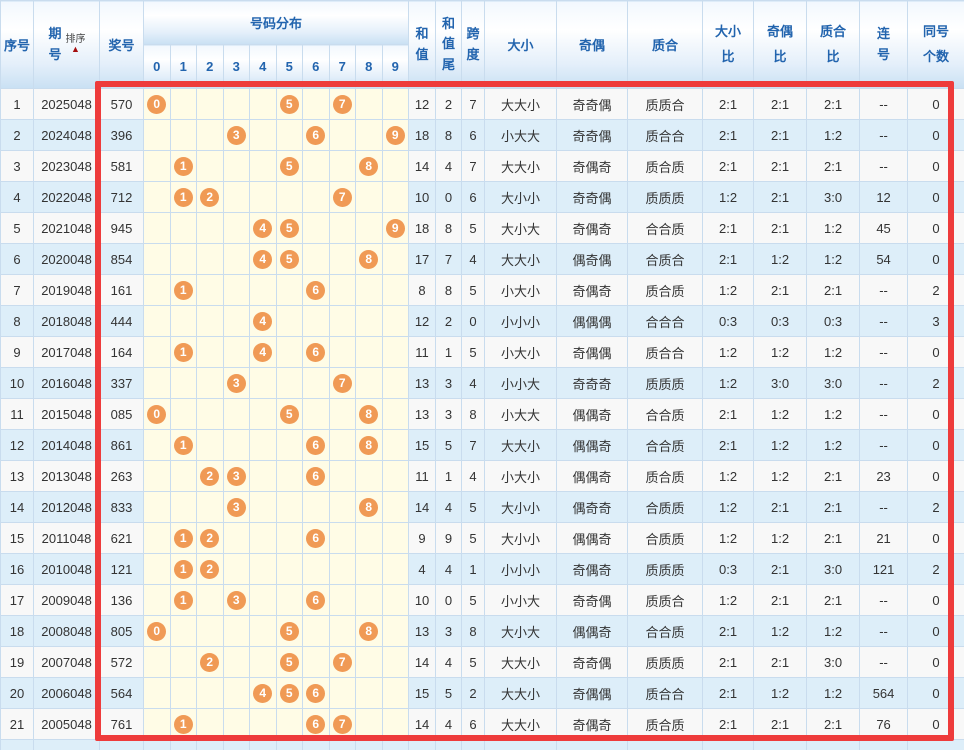  I want to click on consecutive-cell: 23, so click(884, 476).